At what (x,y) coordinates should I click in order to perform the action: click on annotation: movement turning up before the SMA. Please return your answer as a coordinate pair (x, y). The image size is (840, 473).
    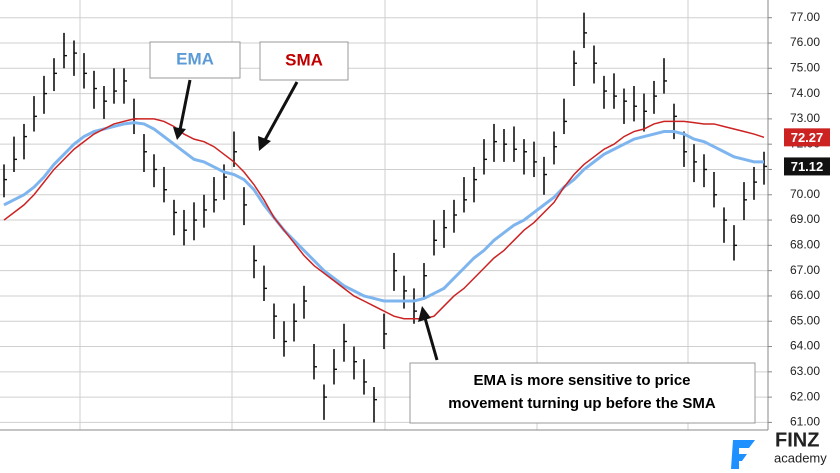
    Looking at the image, I should click on (582, 403).